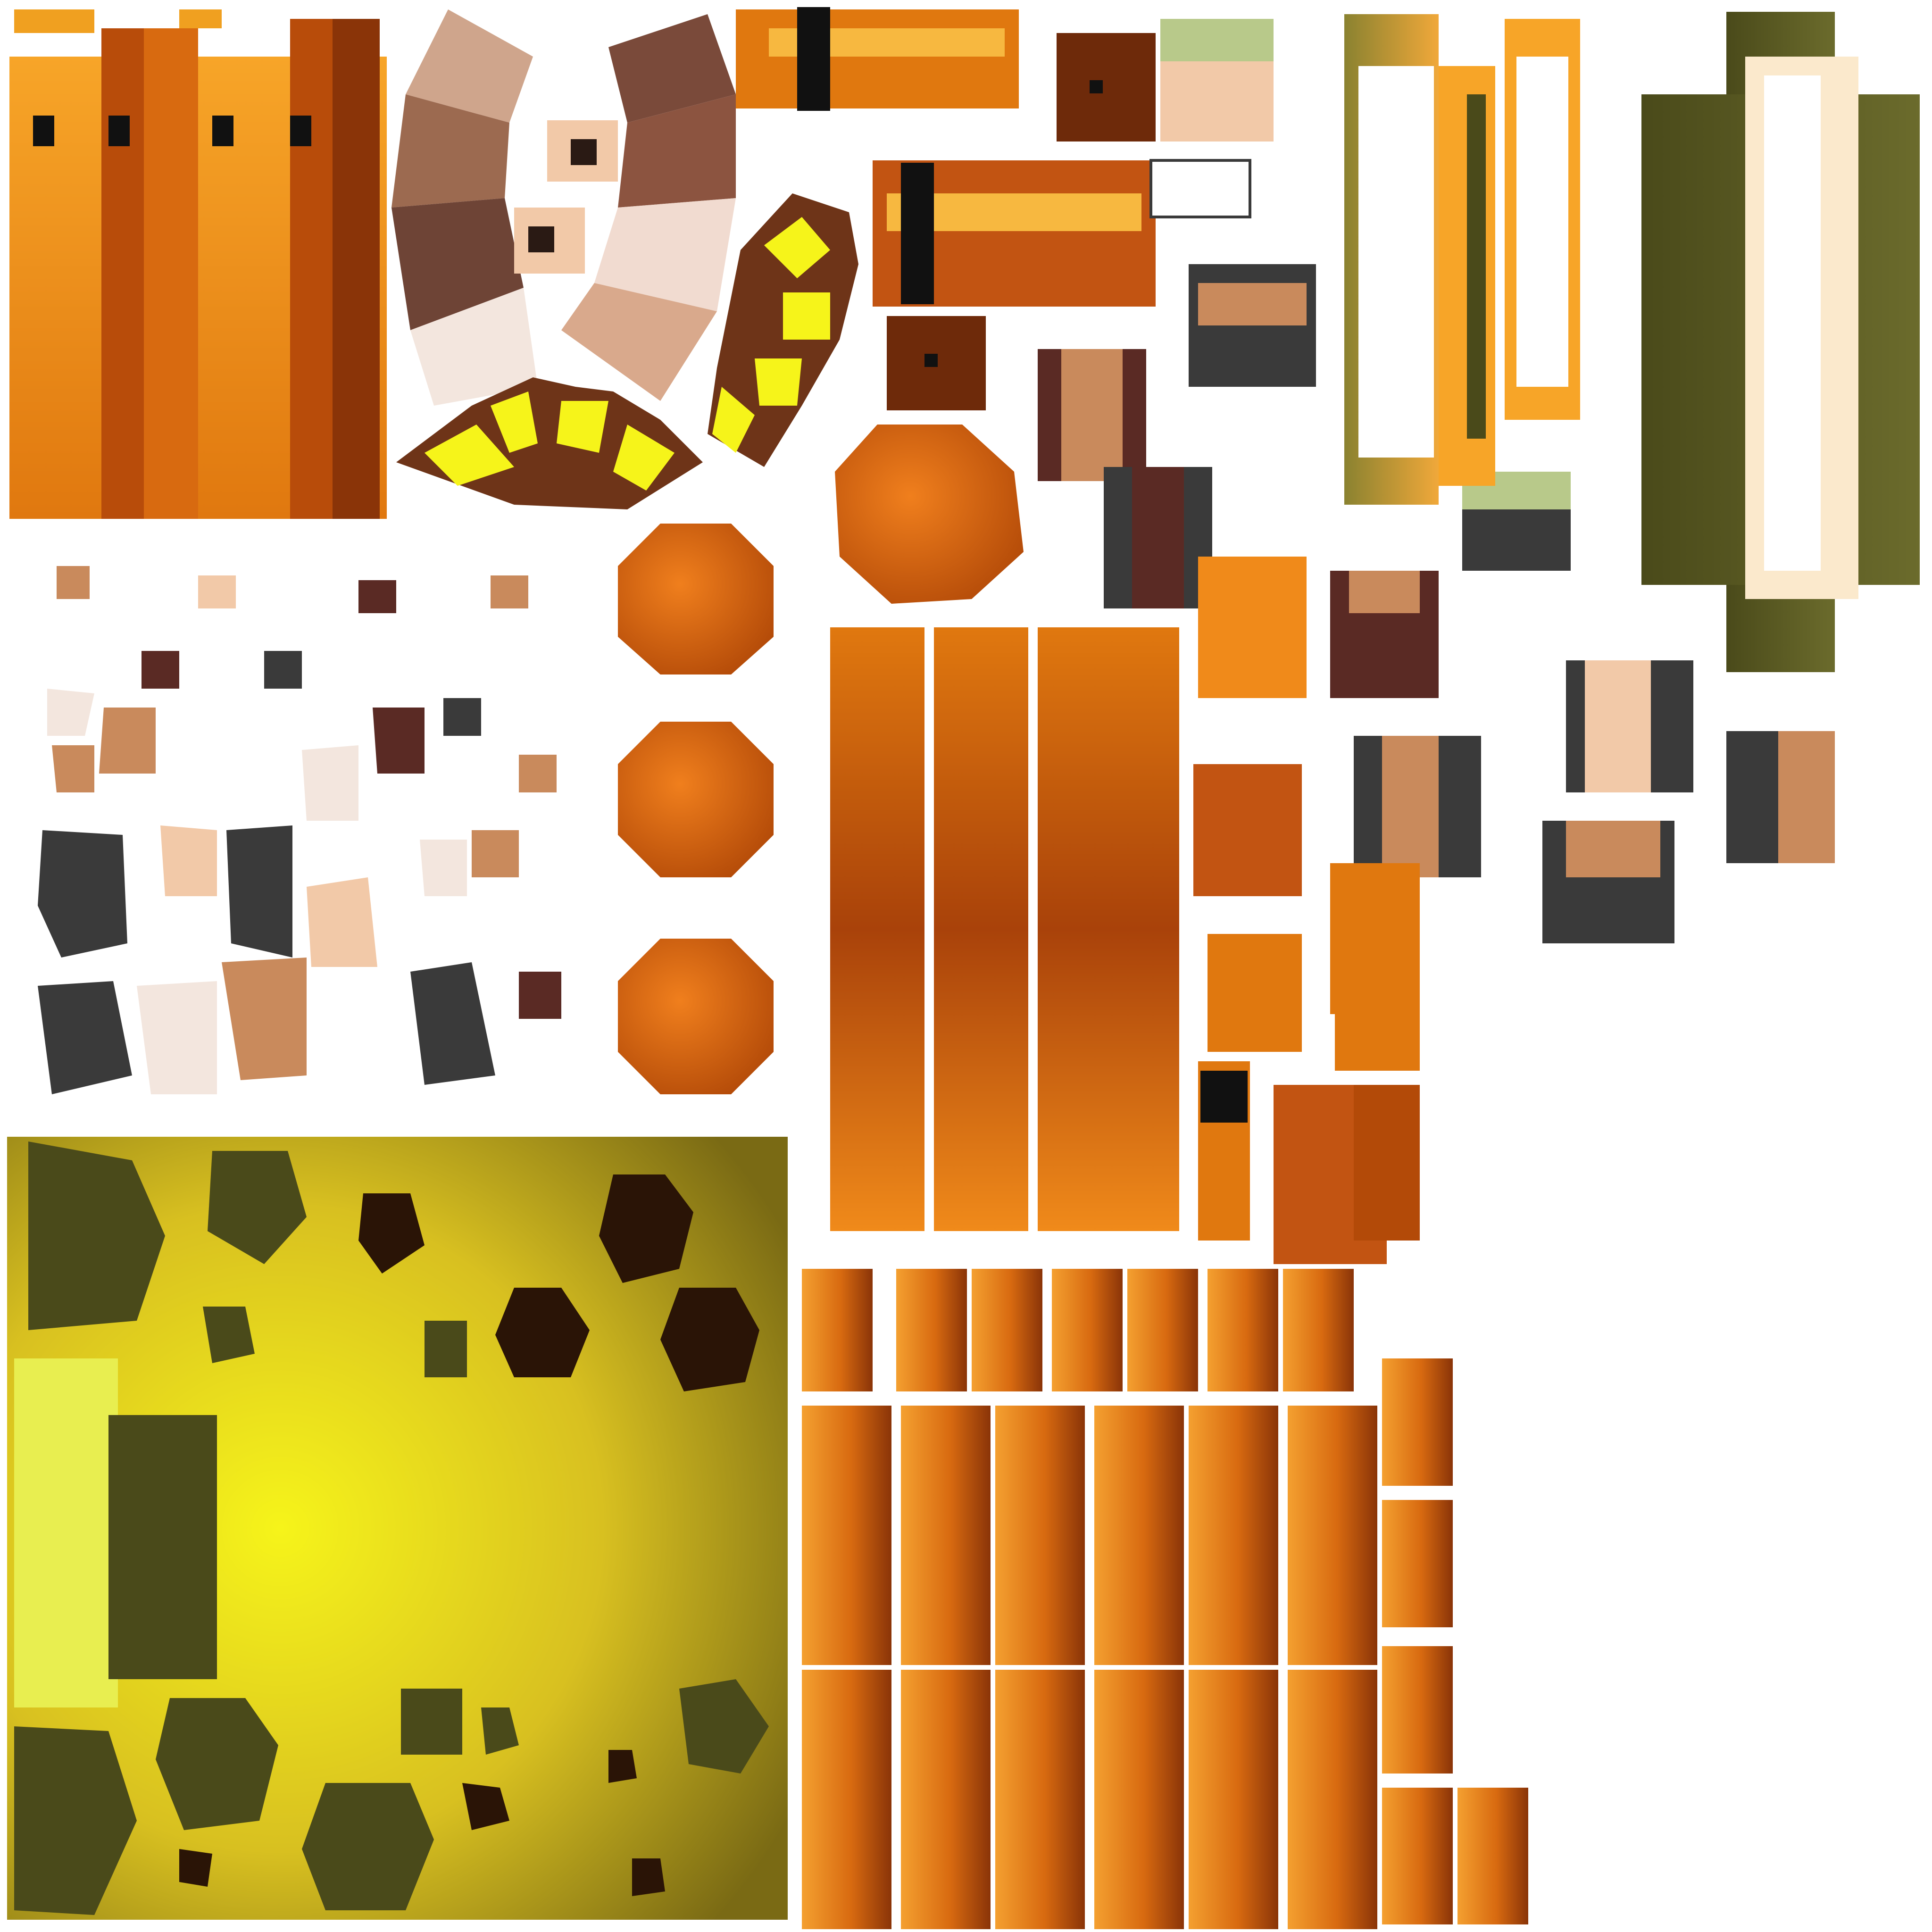  I want to click on tall-column-strips, so click(1005, 929).